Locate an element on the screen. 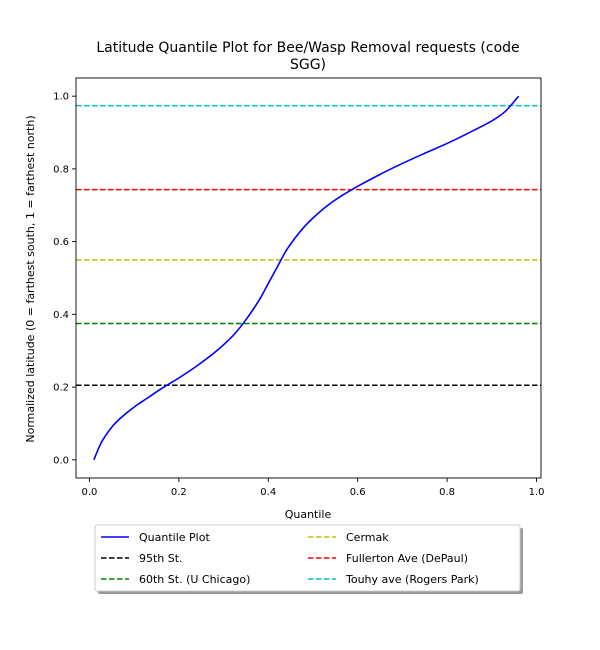 Image resolution: width=600 pixels, height=650 pixels. chart-title-line-2: SGG) is located at coordinates (308, 65).